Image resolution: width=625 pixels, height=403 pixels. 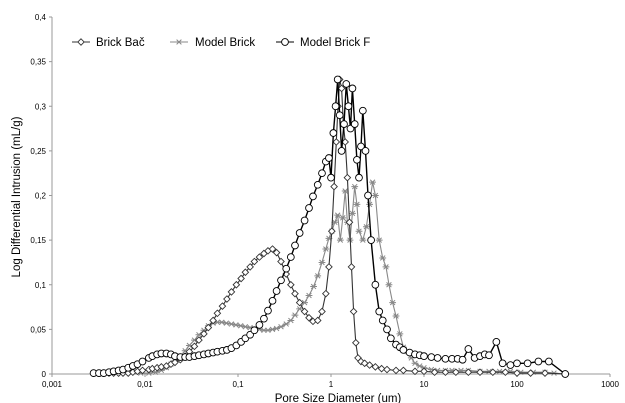 What do you see at coordinates (331, 384) in the screenshot?
I see `x-tick-label: 1` at bounding box center [331, 384].